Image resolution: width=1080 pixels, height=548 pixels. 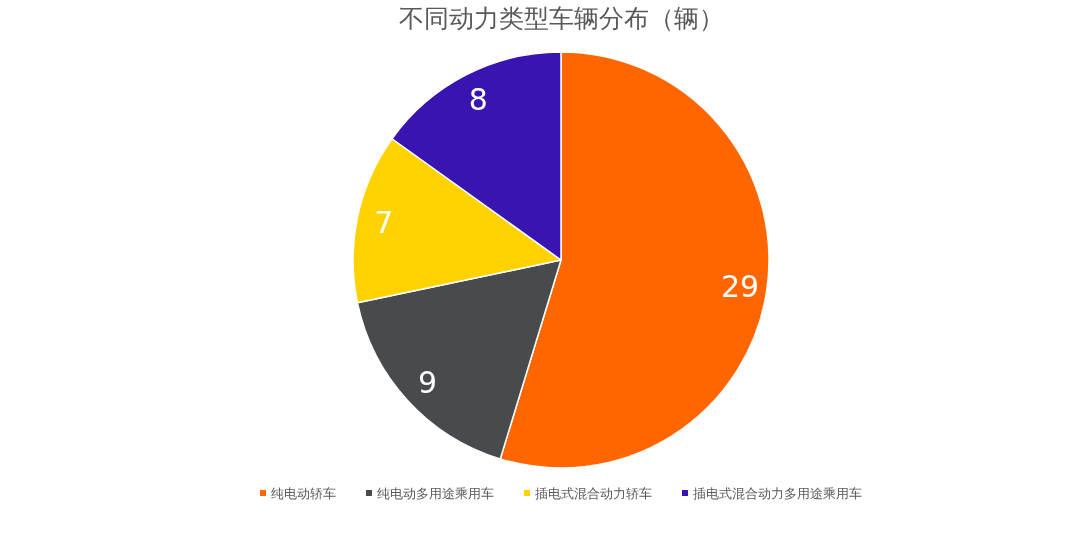 What do you see at coordinates (561, 18) in the screenshot?
I see `title: 不同动力类型车辆分布（辆）` at bounding box center [561, 18].